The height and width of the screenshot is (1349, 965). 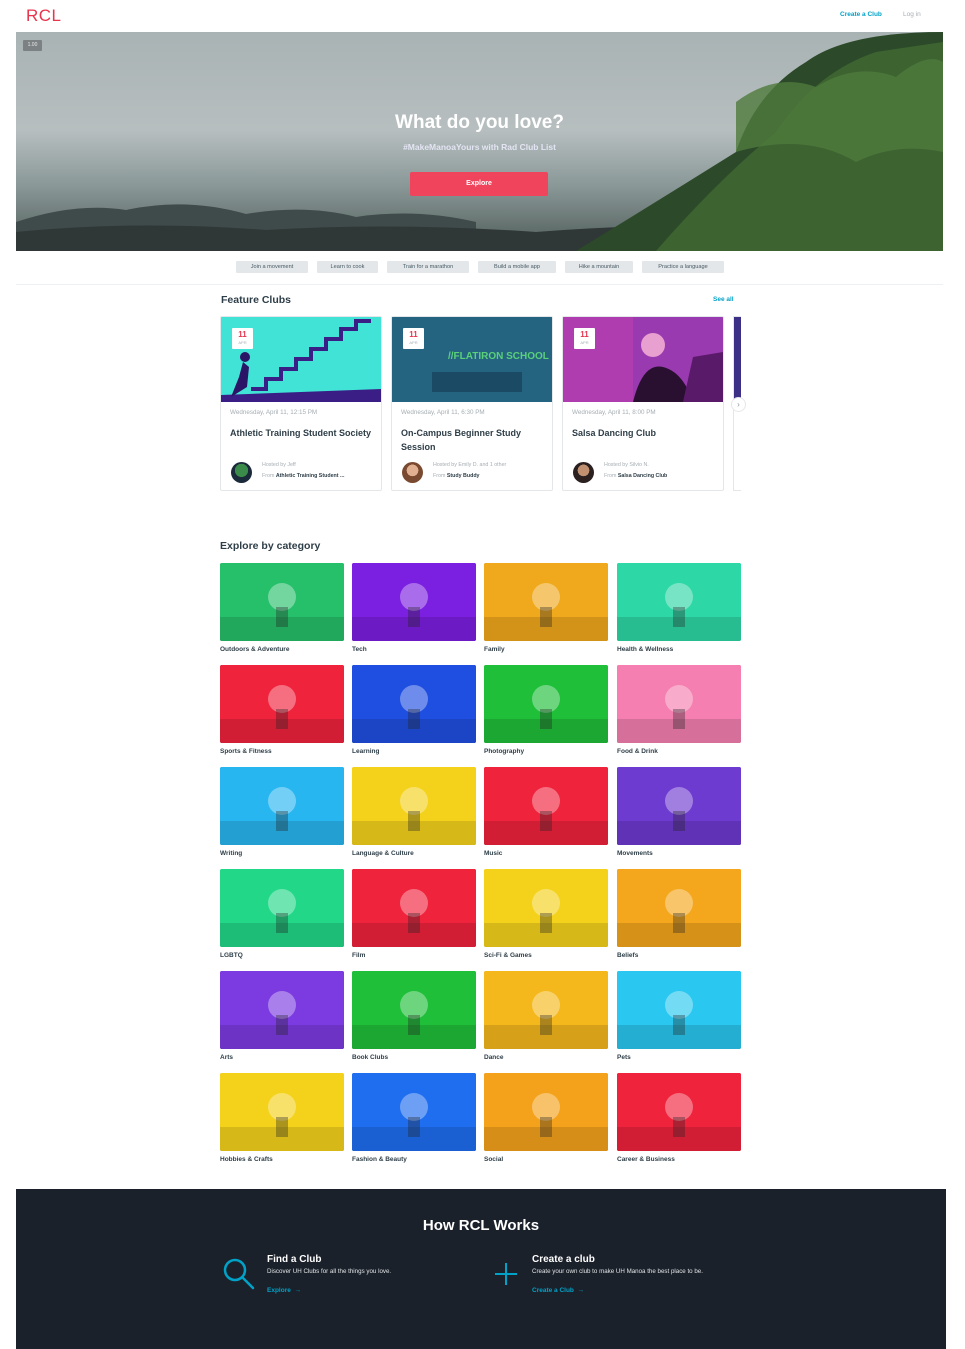 What do you see at coordinates (679, 608) in the screenshot?
I see `category-tile: Health & Wellness` at bounding box center [679, 608].